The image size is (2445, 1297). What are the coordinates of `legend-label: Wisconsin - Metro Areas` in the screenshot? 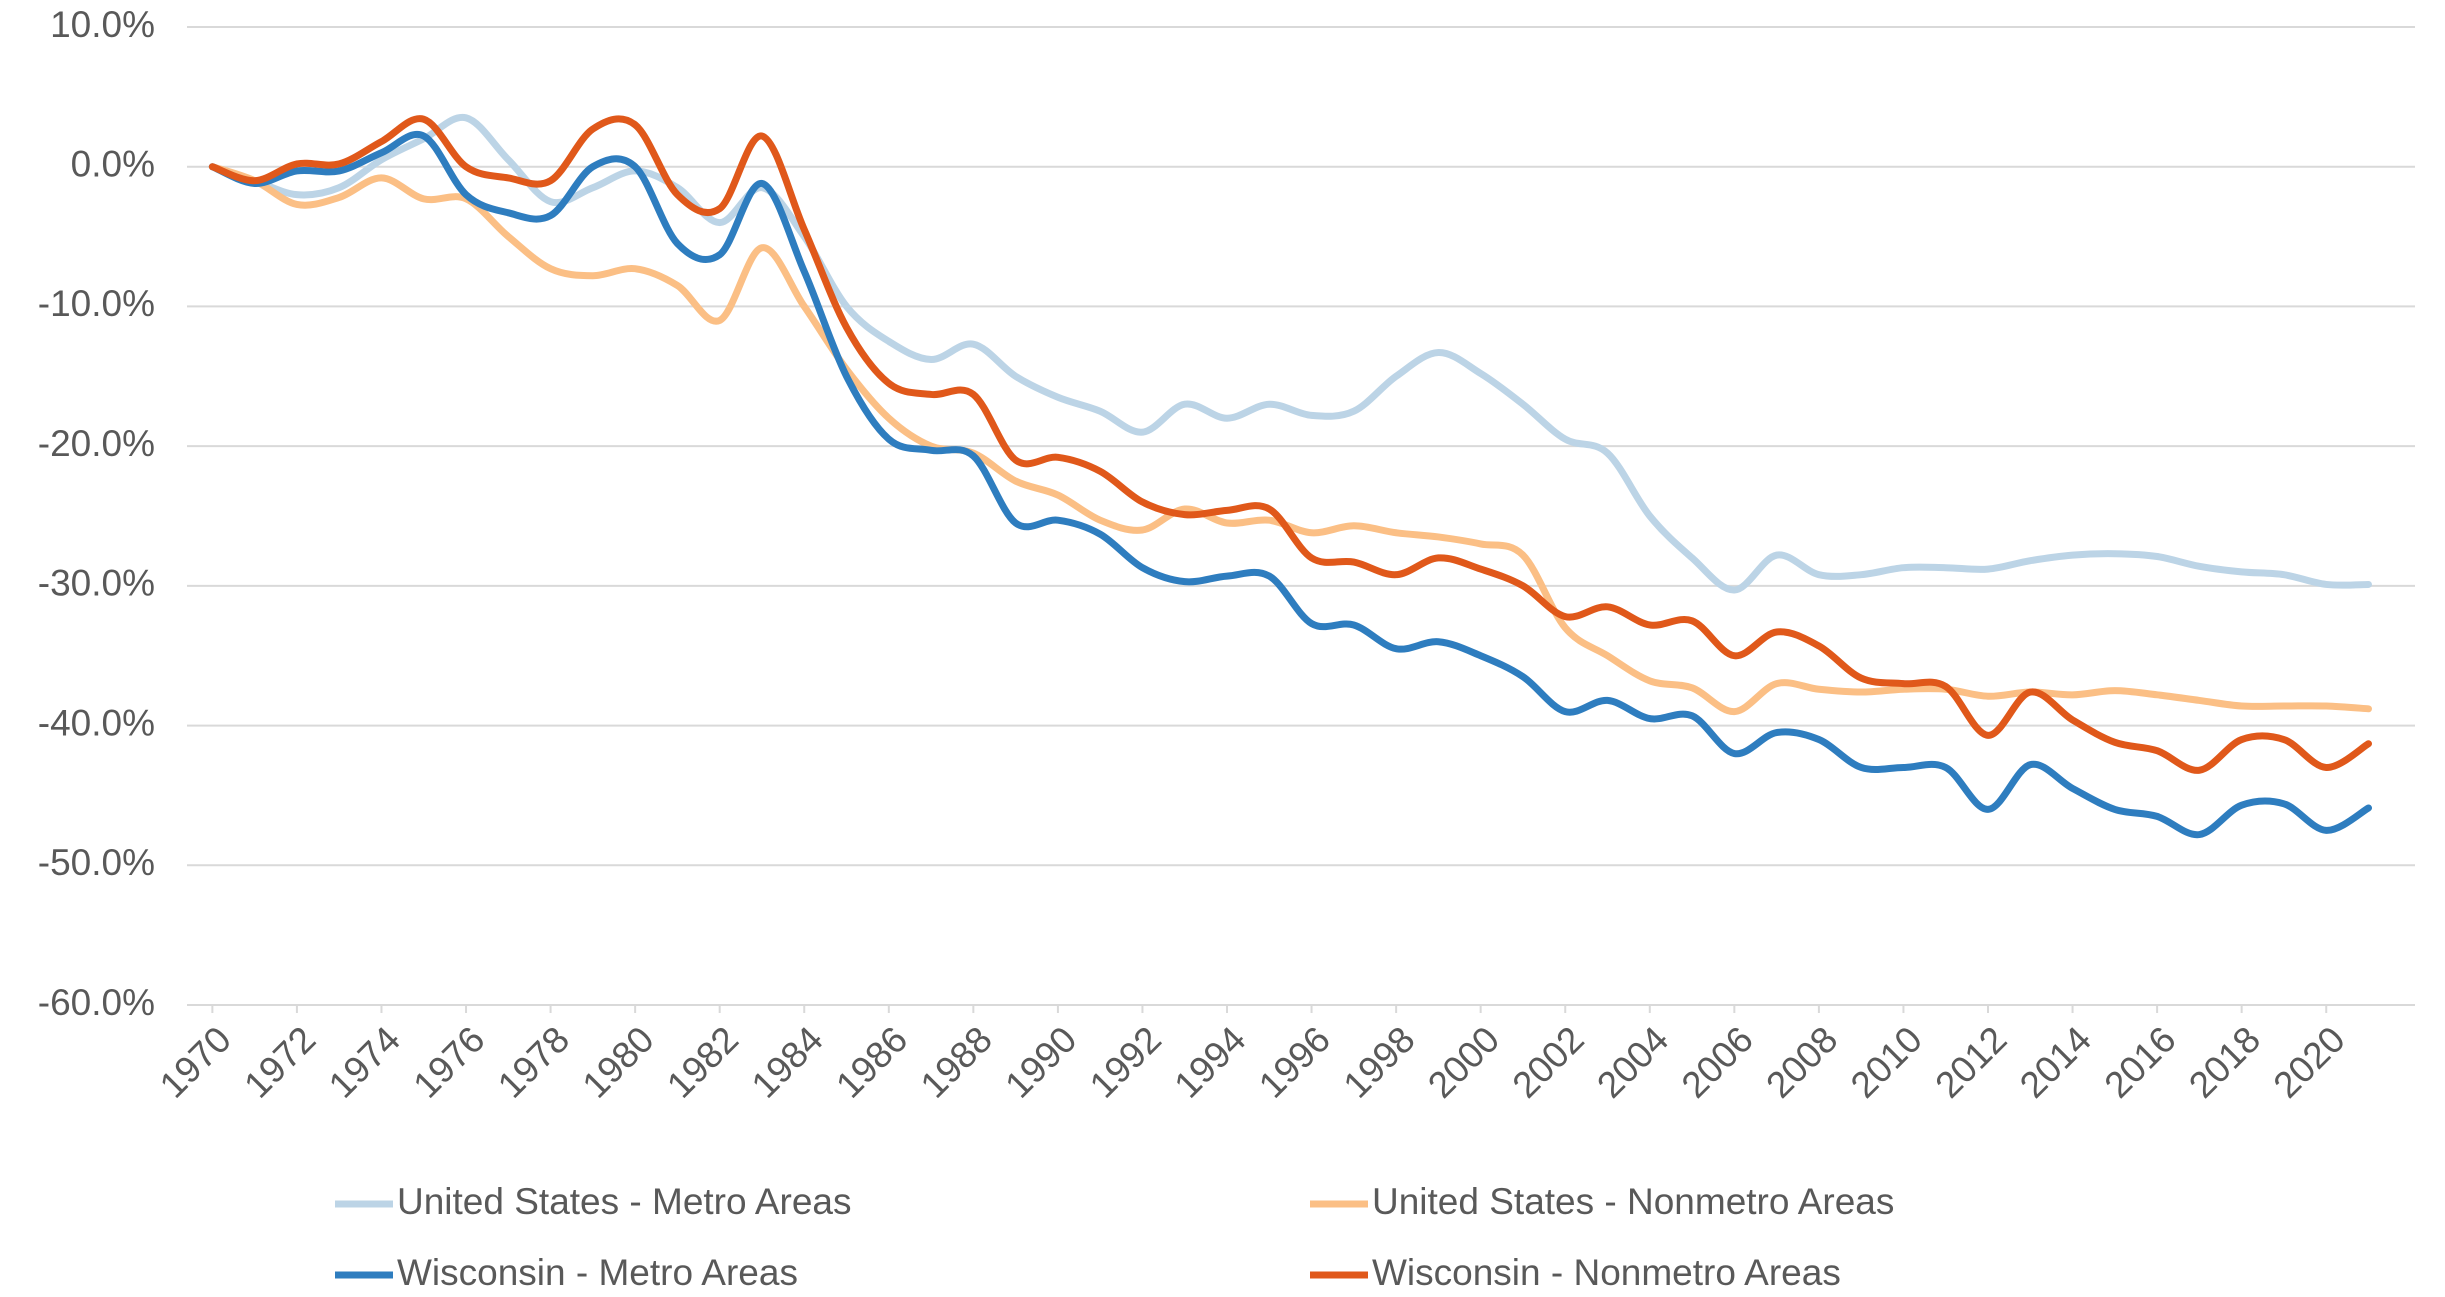 It's located at (597, 1272).